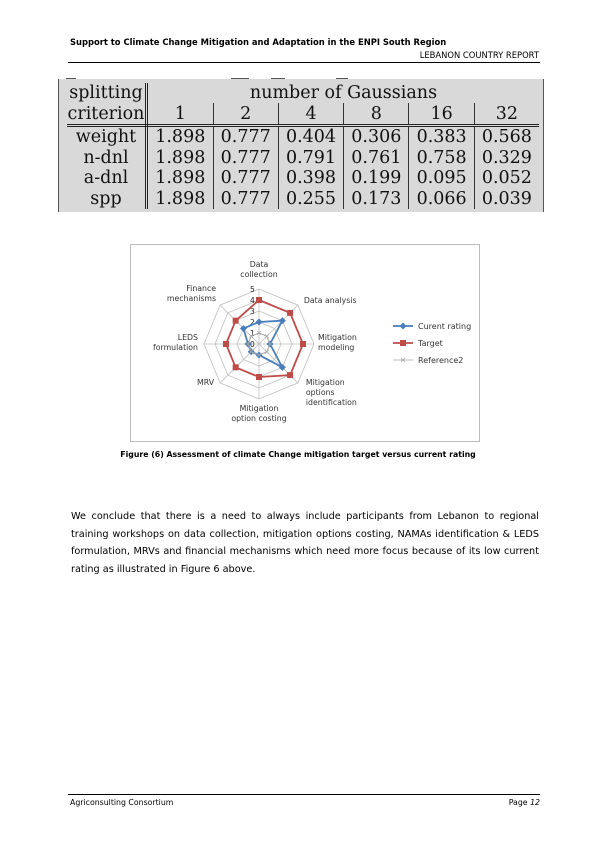  I want to click on footer-page-number: 12, so click(535, 802).